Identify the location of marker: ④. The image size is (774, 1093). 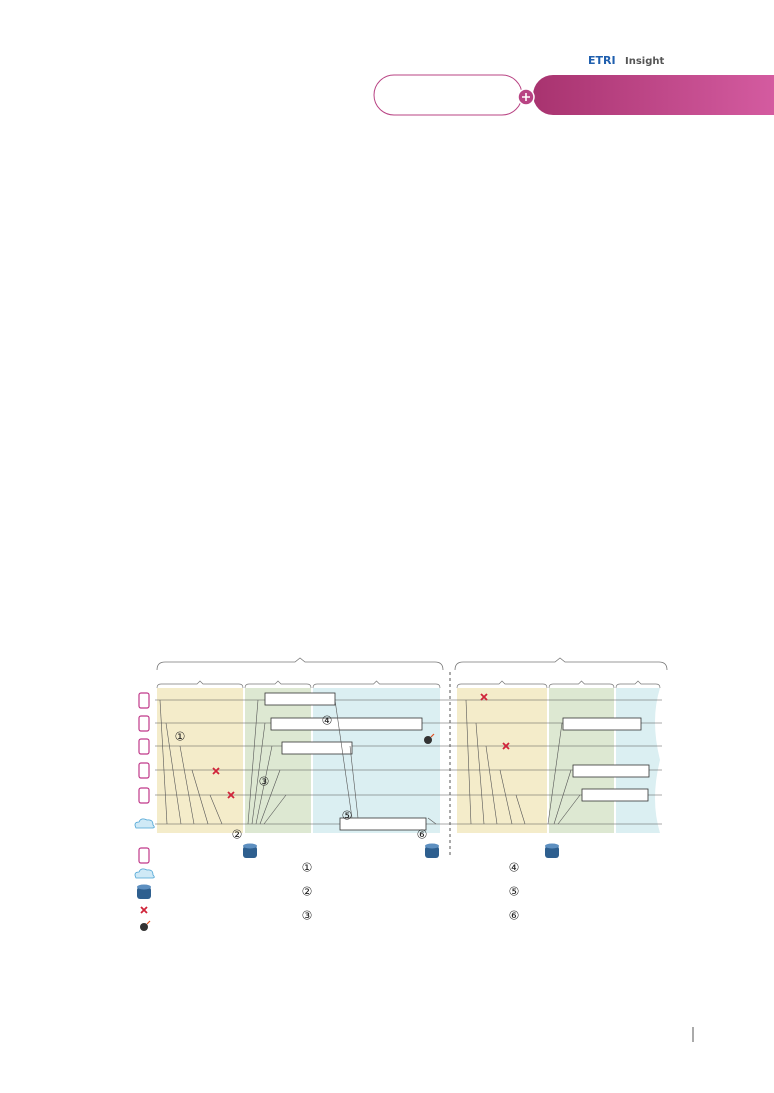
(327, 721).